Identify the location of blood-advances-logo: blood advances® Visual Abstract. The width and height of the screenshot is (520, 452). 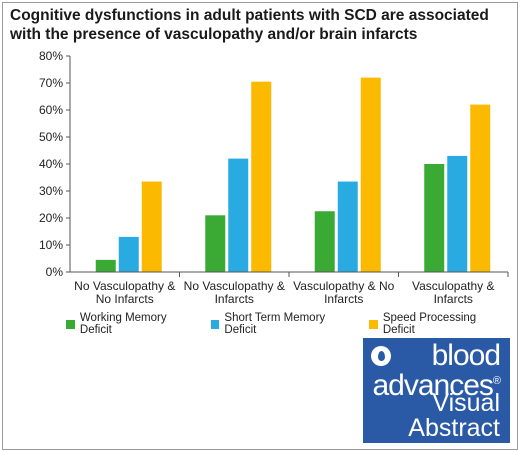
(436, 390).